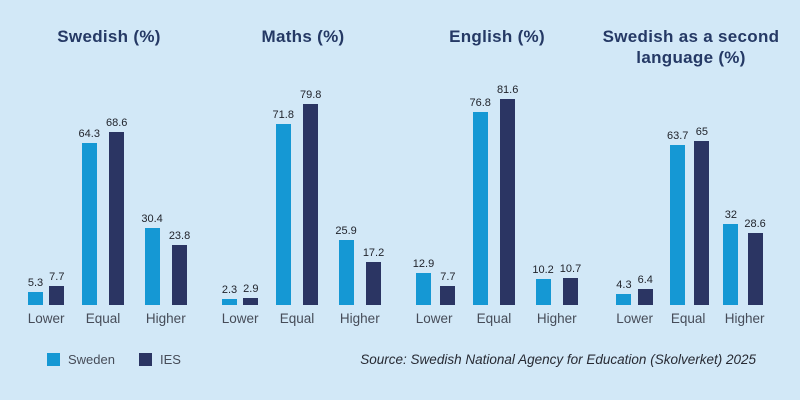 This screenshot has height=400, width=800. I want to click on bar-column: 71.8, so click(283, 187).